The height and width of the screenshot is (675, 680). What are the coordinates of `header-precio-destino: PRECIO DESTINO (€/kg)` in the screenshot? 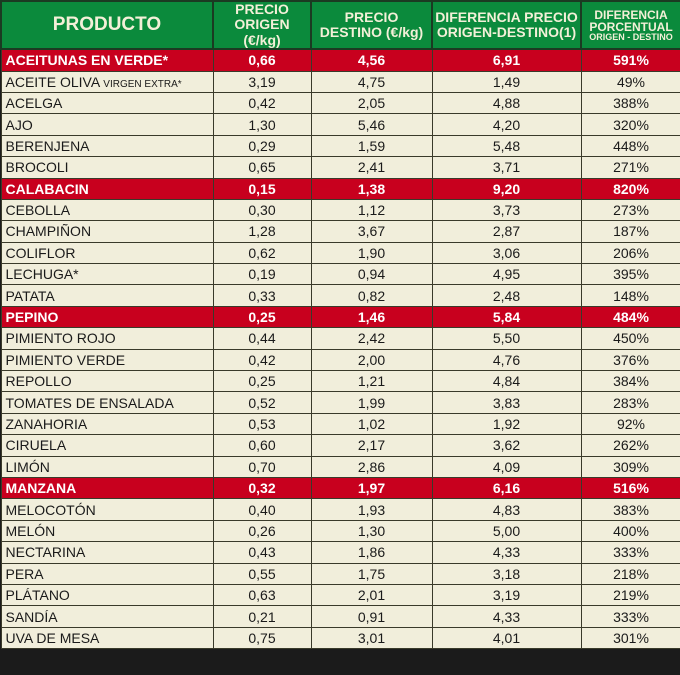 It's located at (371, 25).